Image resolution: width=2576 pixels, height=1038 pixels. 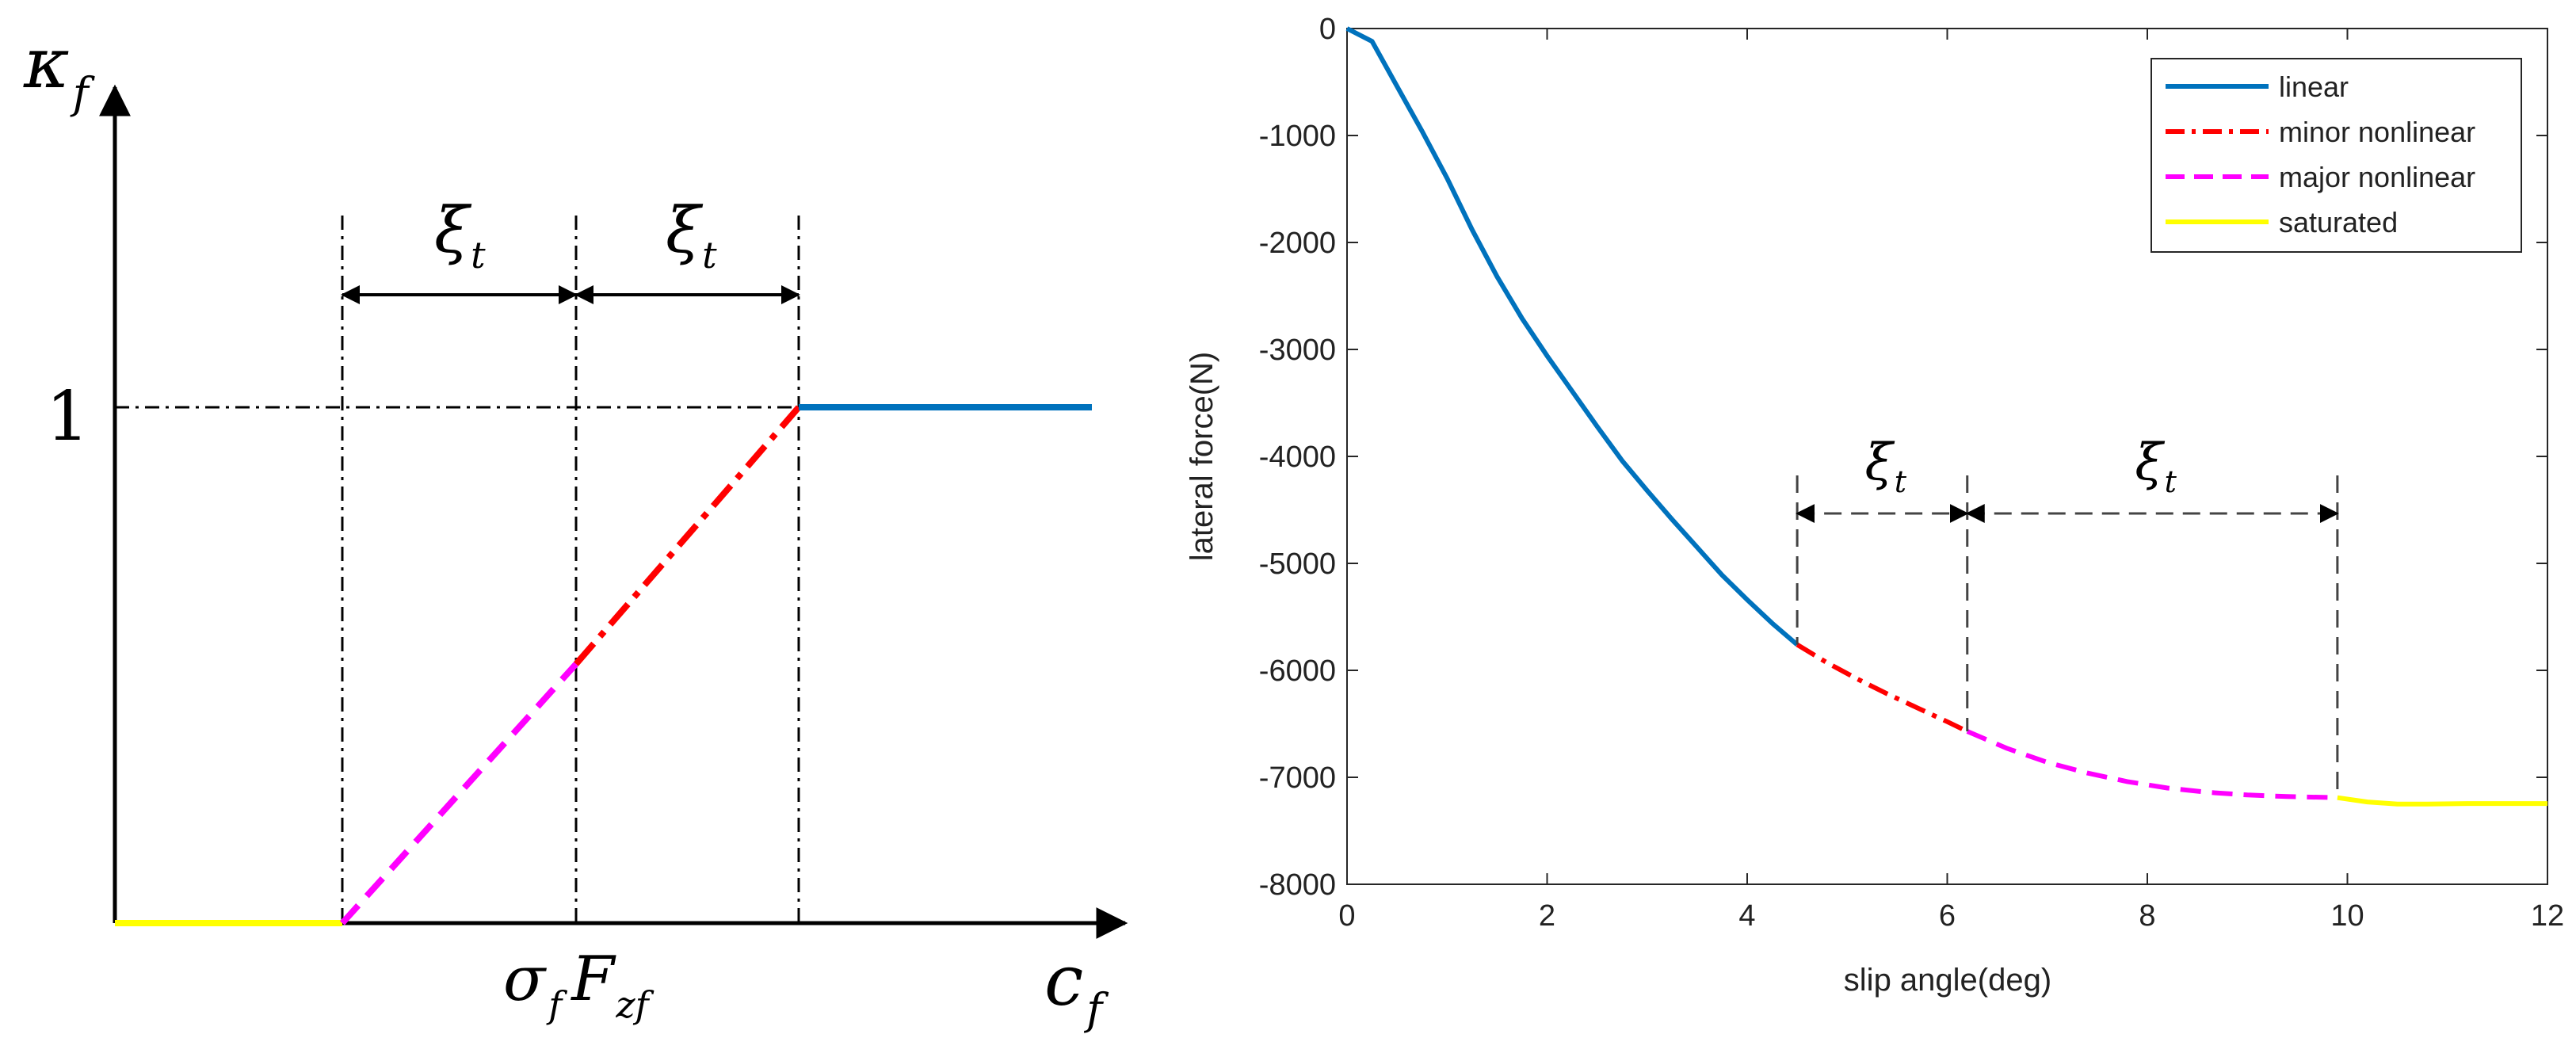 What do you see at coordinates (1076, 987) in the screenshot?
I see `kappa-x-axis-label: cf` at bounding box center [1076, 987].